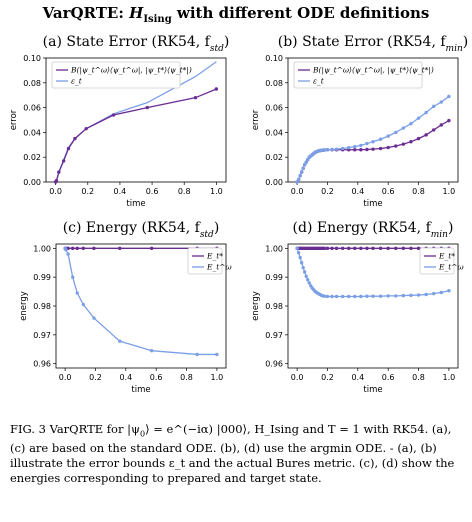 This screenshot has width=472, height=522. I want to click on panel-title: (c) Energy (RK54, fstd), so click(141, 230).